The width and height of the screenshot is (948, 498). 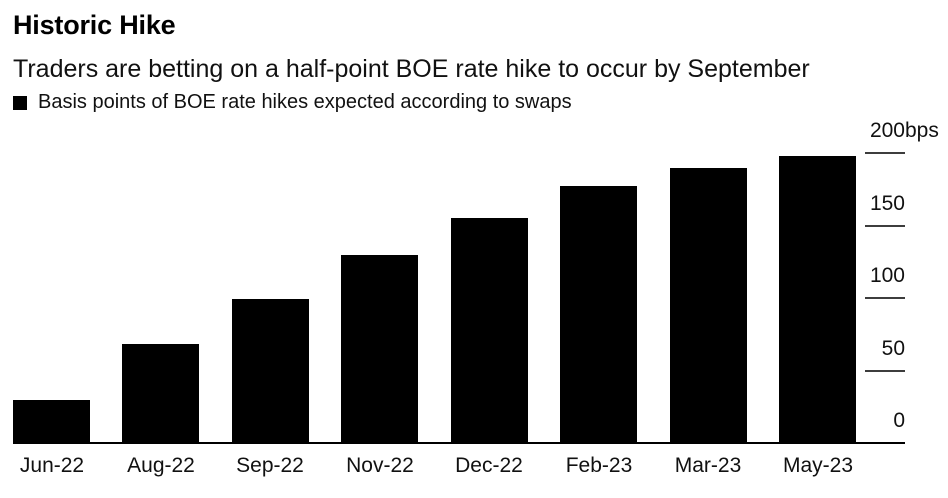 I want to click on x-axis-line, so click(x=459, y=443).